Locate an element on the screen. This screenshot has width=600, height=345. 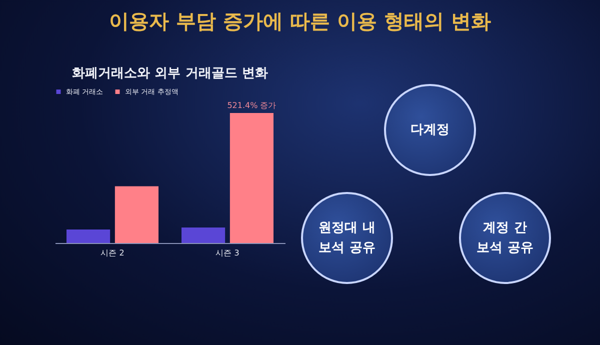
text: 다계정 is located at coordinates (430, 130).